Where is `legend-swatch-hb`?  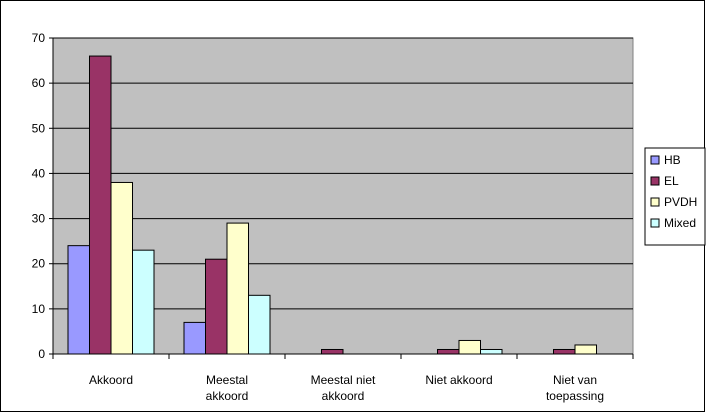
legend-swatch-hb is located at coordinates (655, 160).